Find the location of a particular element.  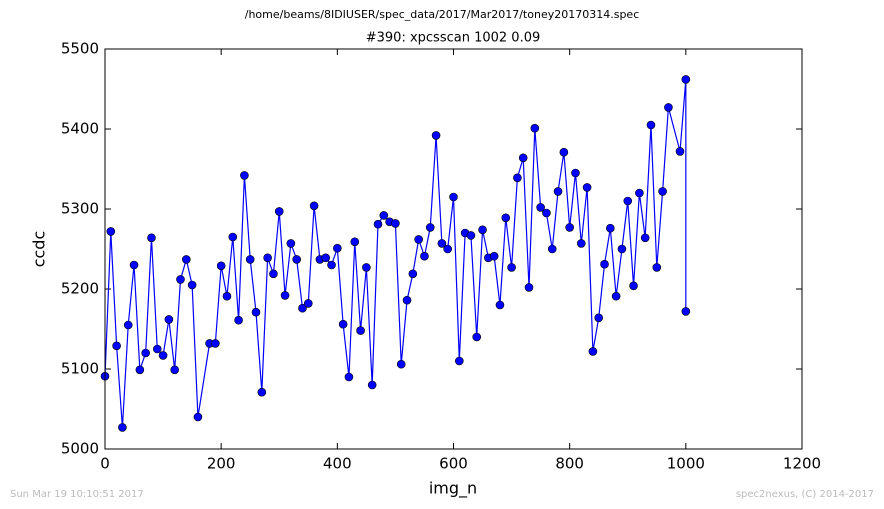

y-tick-label: 5100 is located at coordinates (80, 369).